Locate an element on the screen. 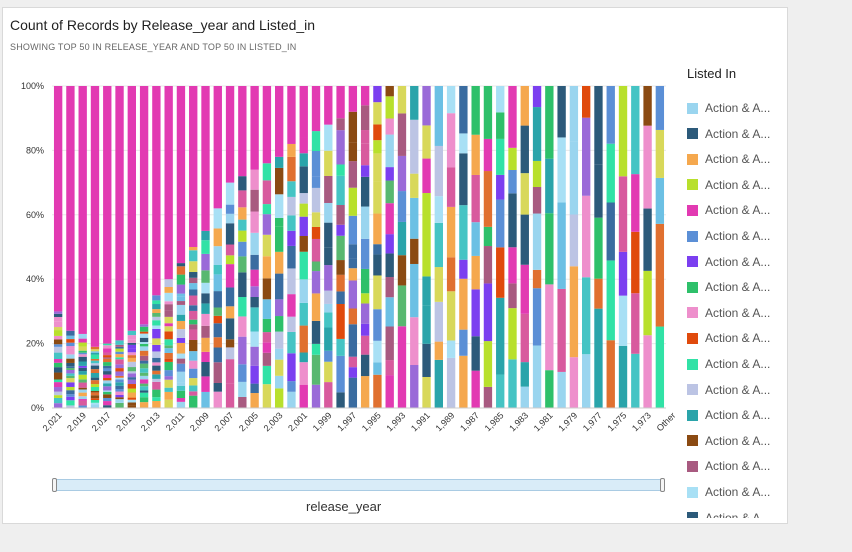  scrollbar-right-handle is located at coordinates (662, 485).